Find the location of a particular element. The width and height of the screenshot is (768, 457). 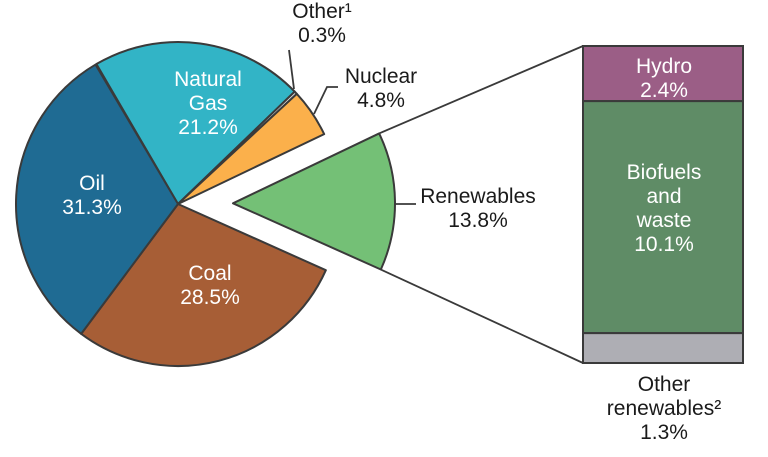

label-coal: Coal 28.5% is located at coordinates (210, 286).